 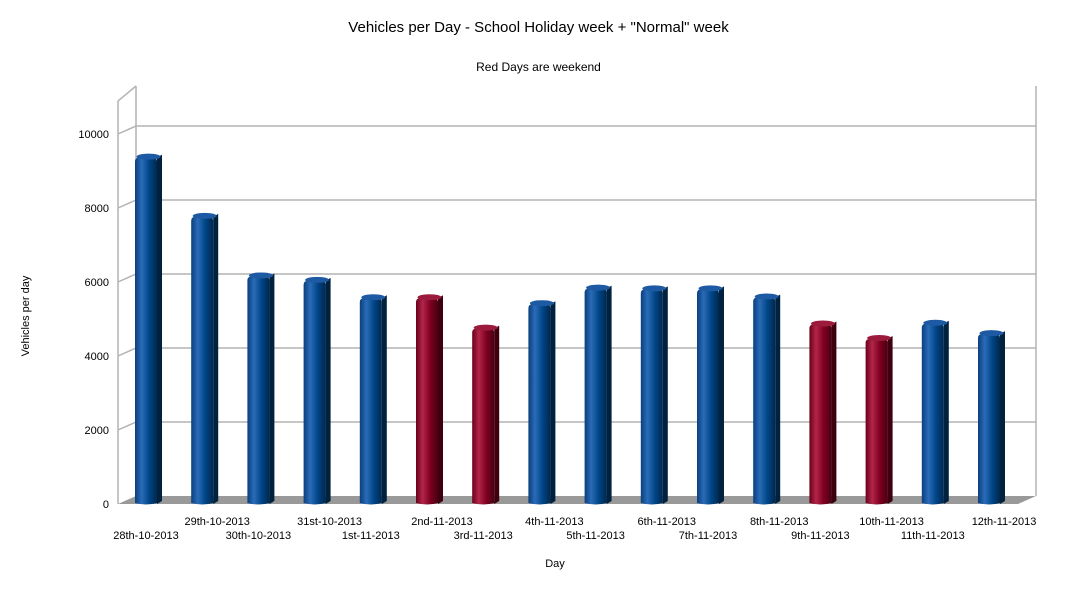 What do you see at coordinates (538, 67) in the screenshot?
I see `chart-subtitle: Red Days are weekend` at bounding box center [538, 67].